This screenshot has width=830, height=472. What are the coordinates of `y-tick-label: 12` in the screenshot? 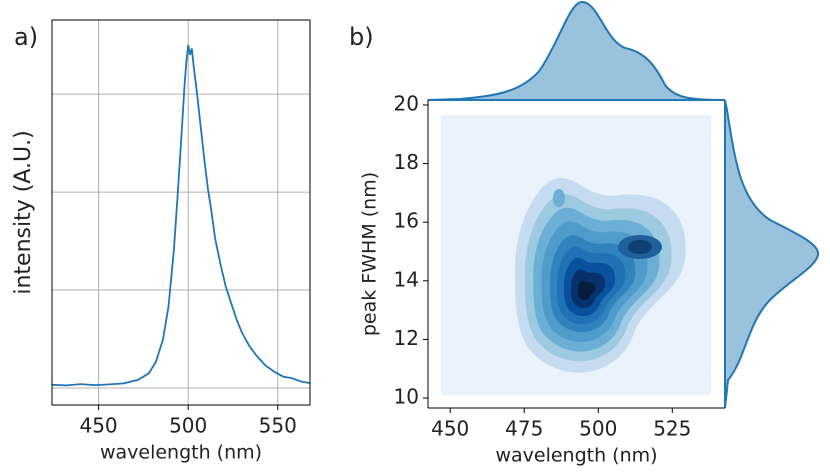 It's located at (406, 338).